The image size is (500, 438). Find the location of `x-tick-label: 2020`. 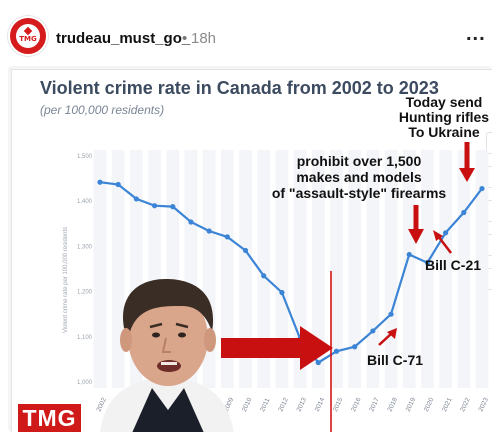

x-tick-label: 2020 is located at coordinates (429, 404).